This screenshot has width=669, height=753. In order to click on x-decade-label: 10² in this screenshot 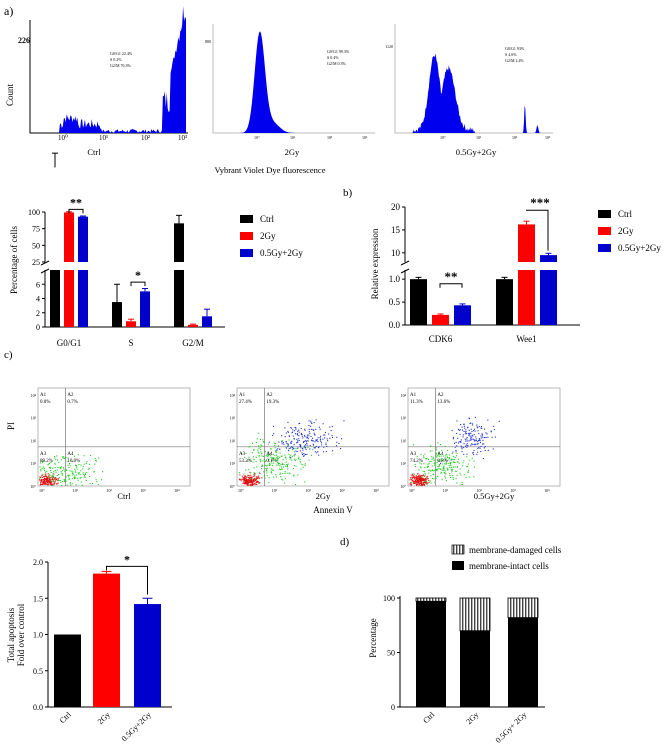, I will do `click(110, 490)`.